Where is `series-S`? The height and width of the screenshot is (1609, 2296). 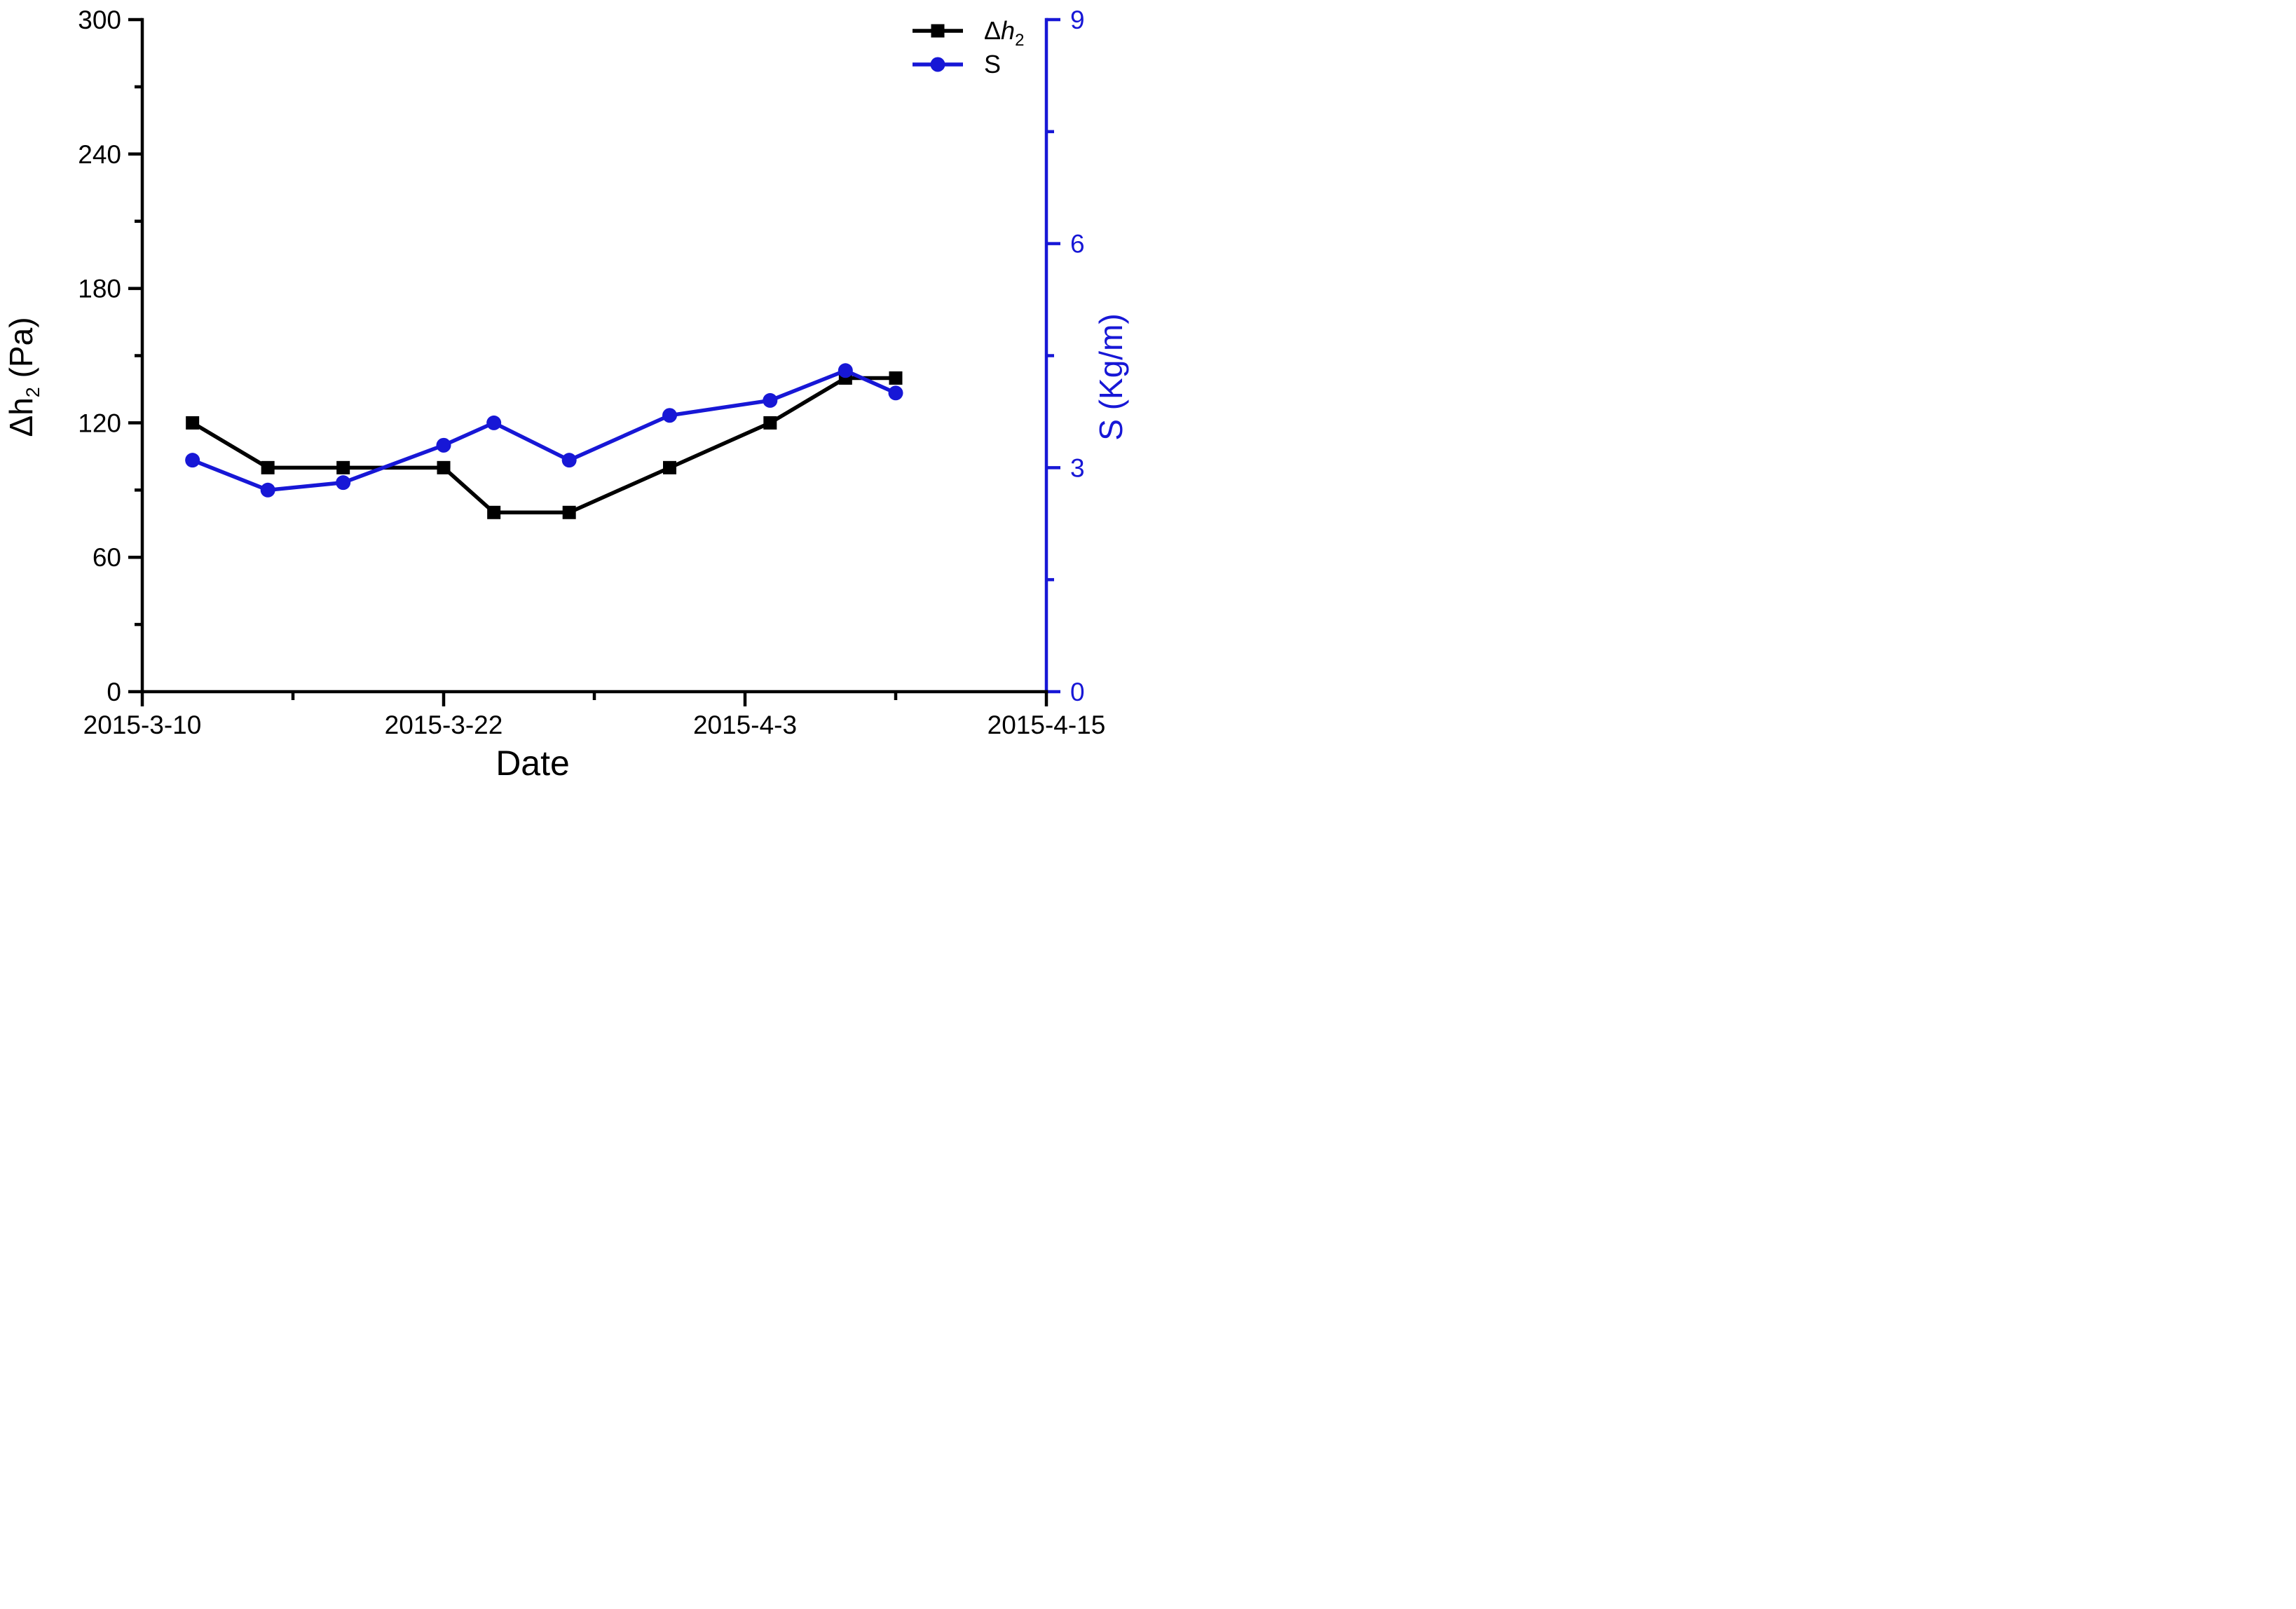
series-S is located at coordinates (544, 430).